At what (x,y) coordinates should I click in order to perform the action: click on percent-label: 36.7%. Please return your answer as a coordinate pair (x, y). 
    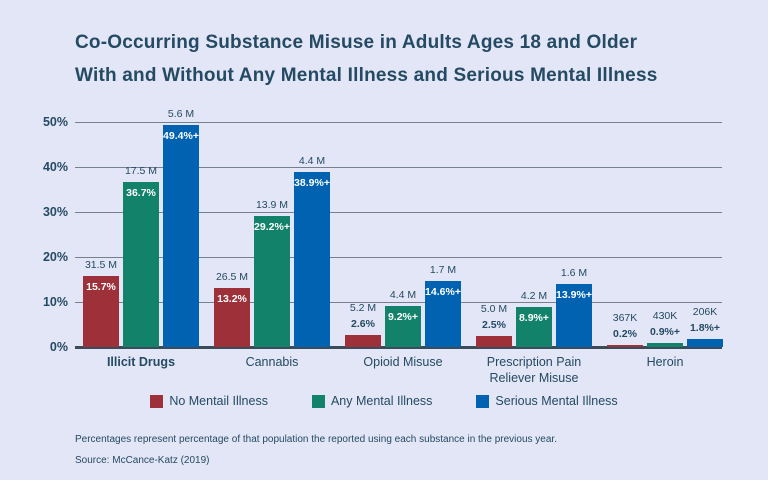
    Looking at the image, I should click on (141, 193).